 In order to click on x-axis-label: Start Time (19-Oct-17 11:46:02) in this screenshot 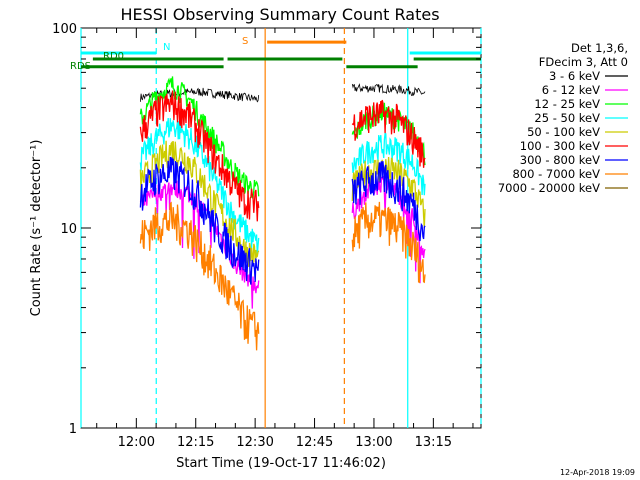, I will do `click(281, 463)`.